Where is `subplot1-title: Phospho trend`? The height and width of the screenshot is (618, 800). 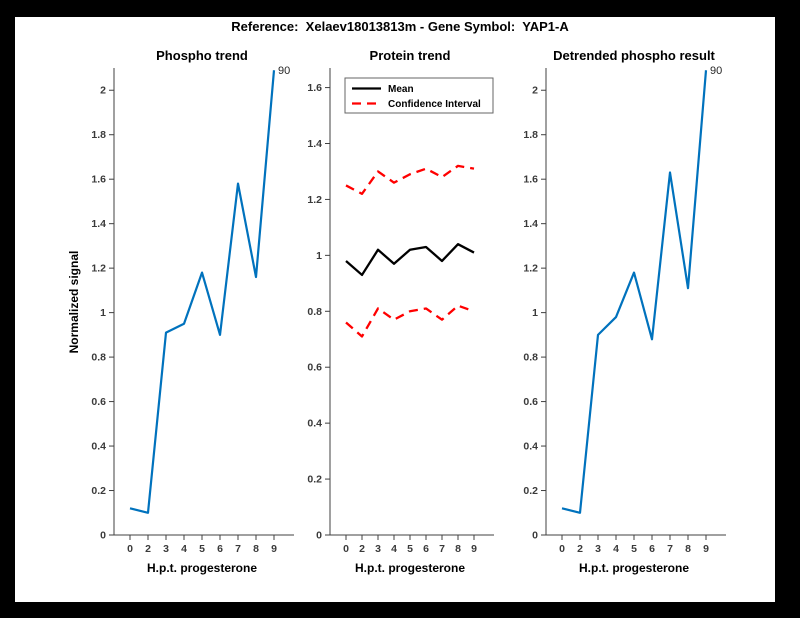
subplot1-title: Phospho trend is located at coordinates (202, 55).